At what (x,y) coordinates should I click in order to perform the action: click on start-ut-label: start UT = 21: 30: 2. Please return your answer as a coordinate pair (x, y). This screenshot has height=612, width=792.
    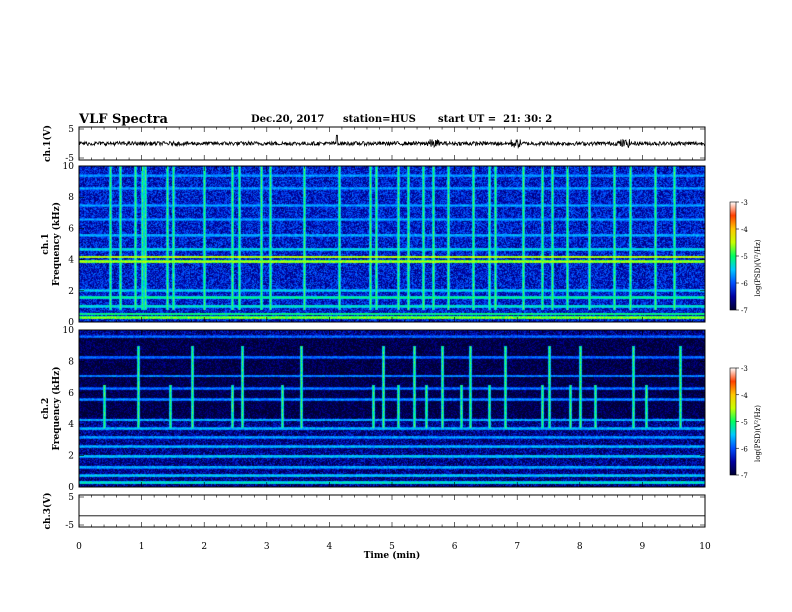
    Looking at the image, I should click on (495, 119).